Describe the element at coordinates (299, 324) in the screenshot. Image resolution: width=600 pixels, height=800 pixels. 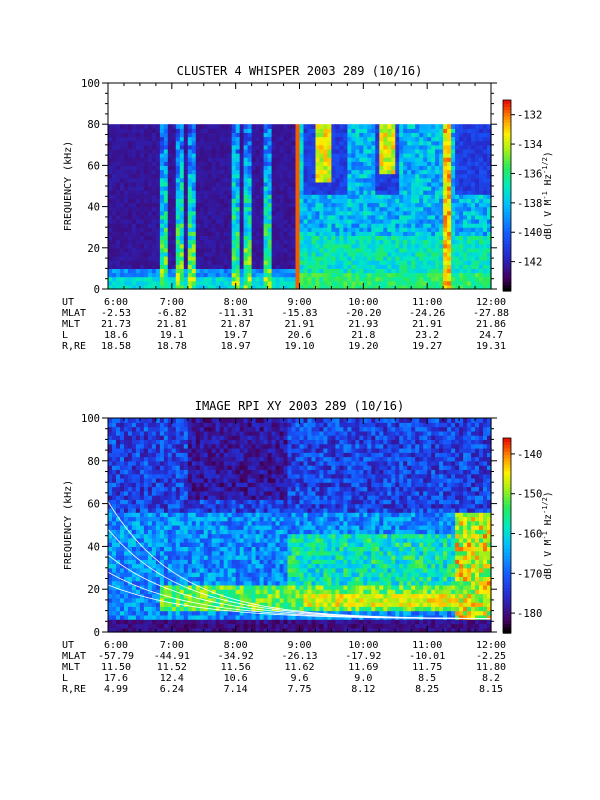
I see `ephemeris-value: 21.91` at that location.